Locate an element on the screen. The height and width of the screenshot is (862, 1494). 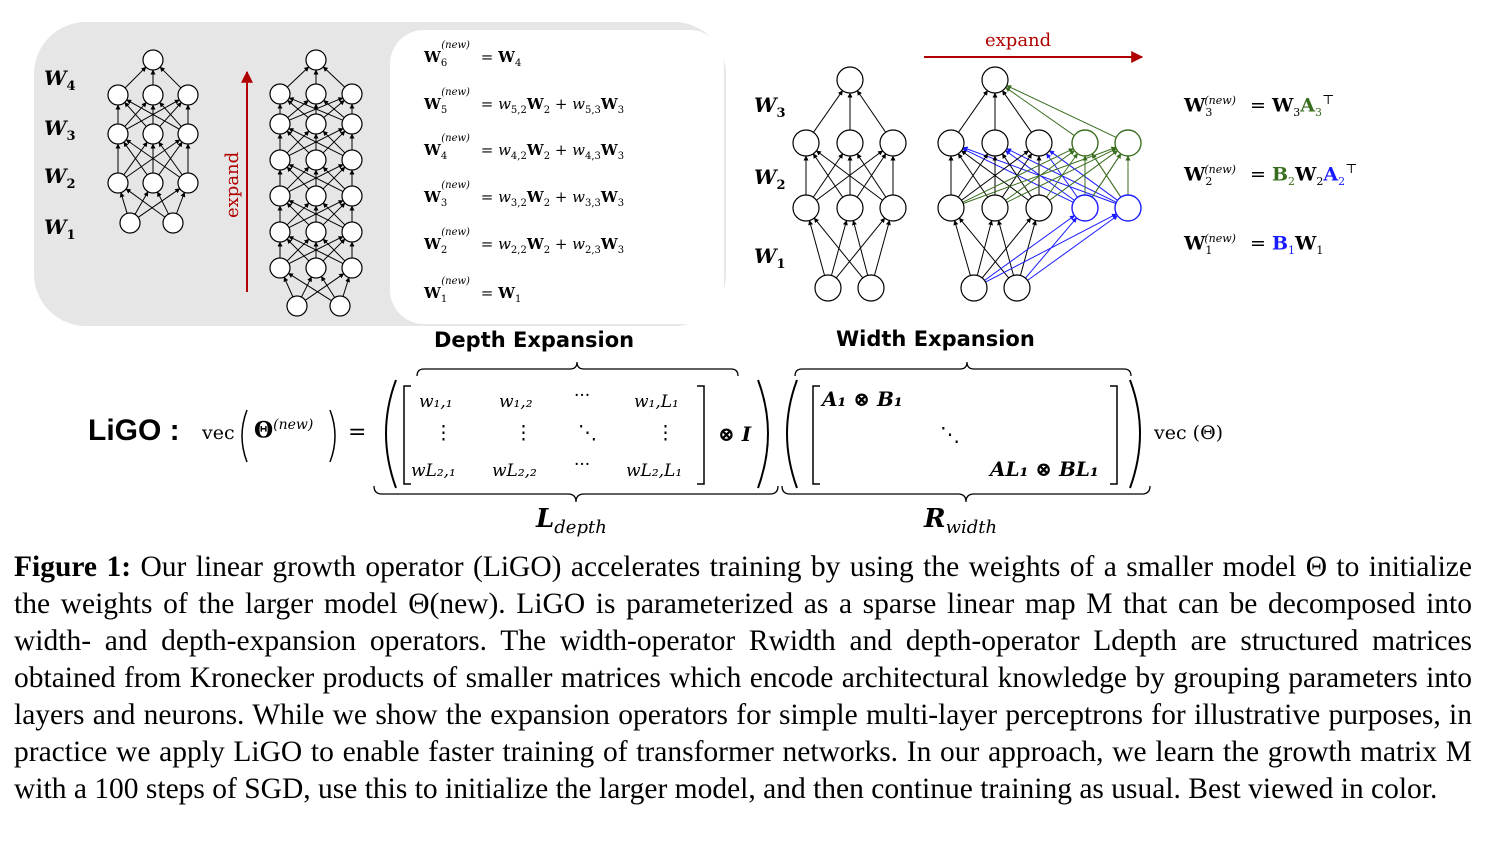
equals-sign: = is located at coordinates (357, 432).